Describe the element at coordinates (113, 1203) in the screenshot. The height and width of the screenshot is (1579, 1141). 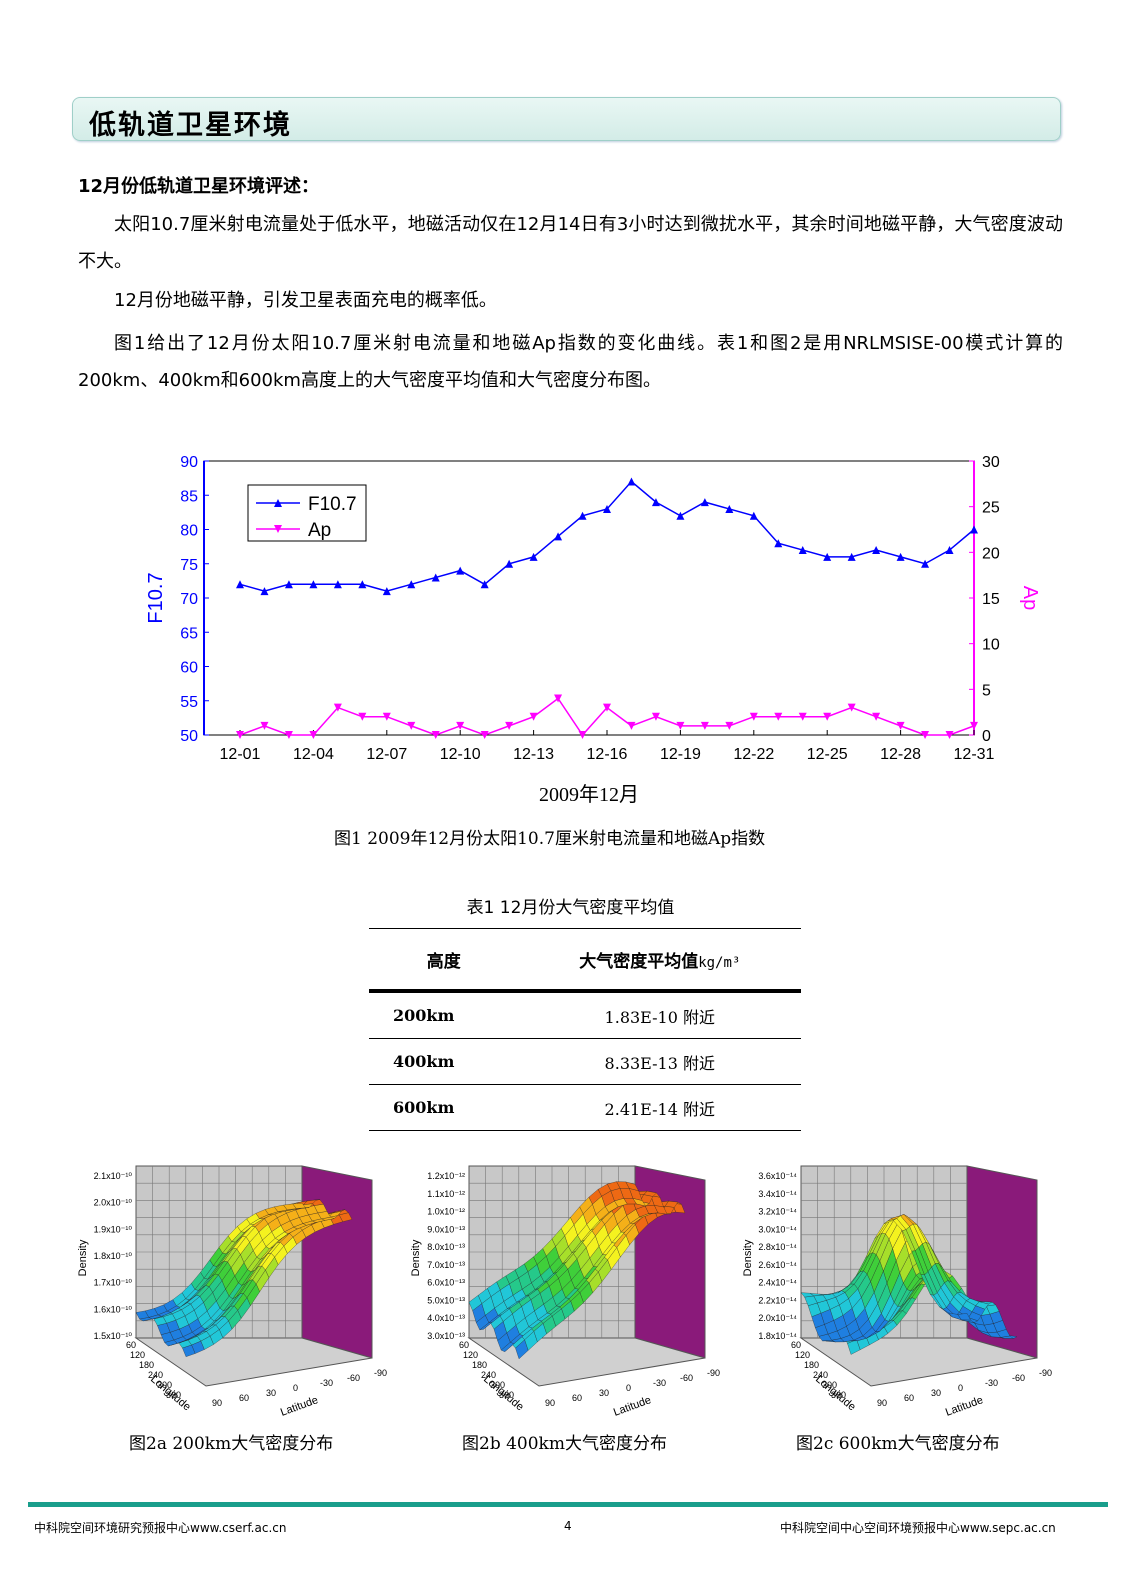
I see `z-tick-label: 2.0x10⁻¹⁰` at that location.